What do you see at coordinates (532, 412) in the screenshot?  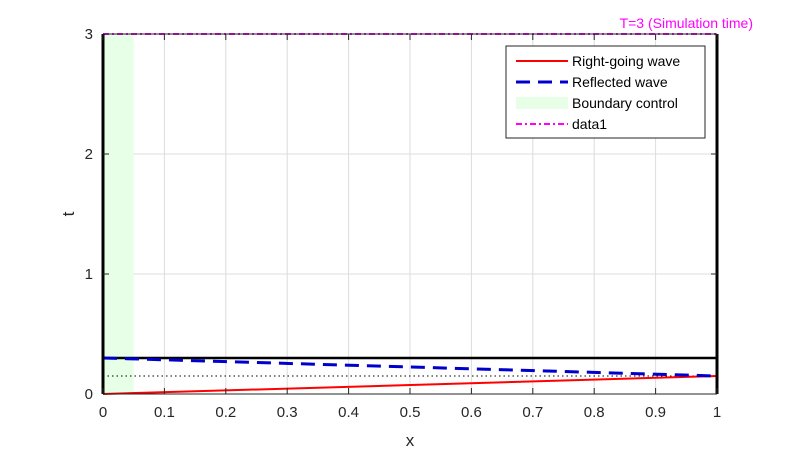 I see `x-tick-label: 0.7` at bounding box center [532, 412].